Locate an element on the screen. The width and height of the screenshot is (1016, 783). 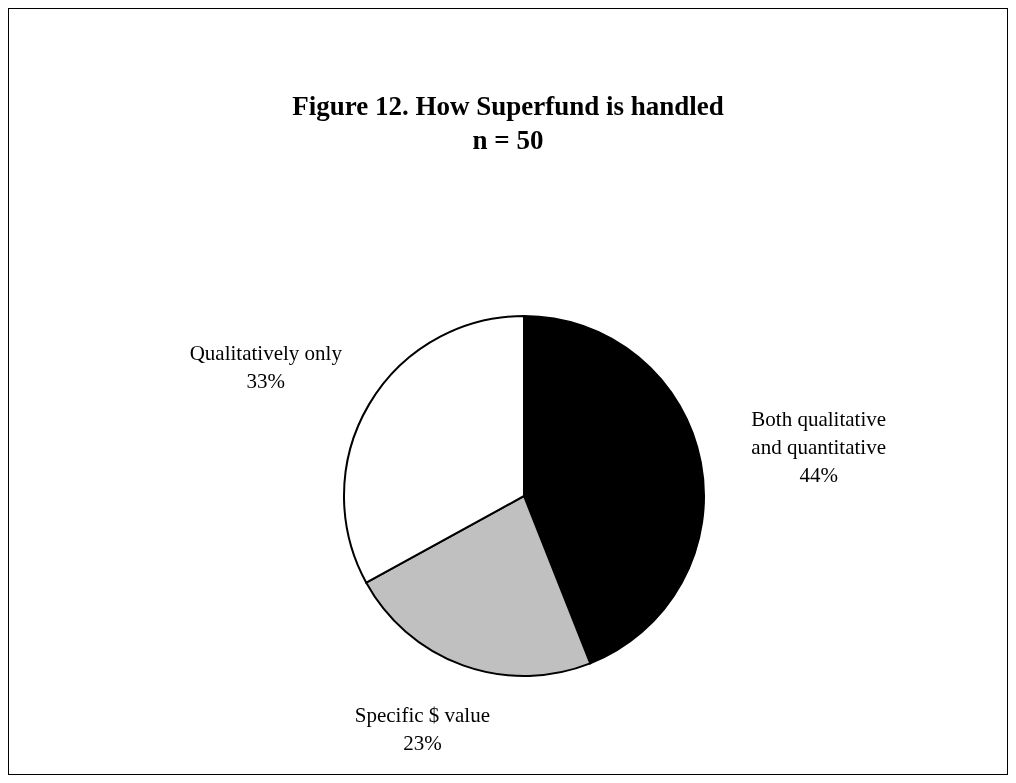
data-label: 23% is located at coordinates (422, 743).